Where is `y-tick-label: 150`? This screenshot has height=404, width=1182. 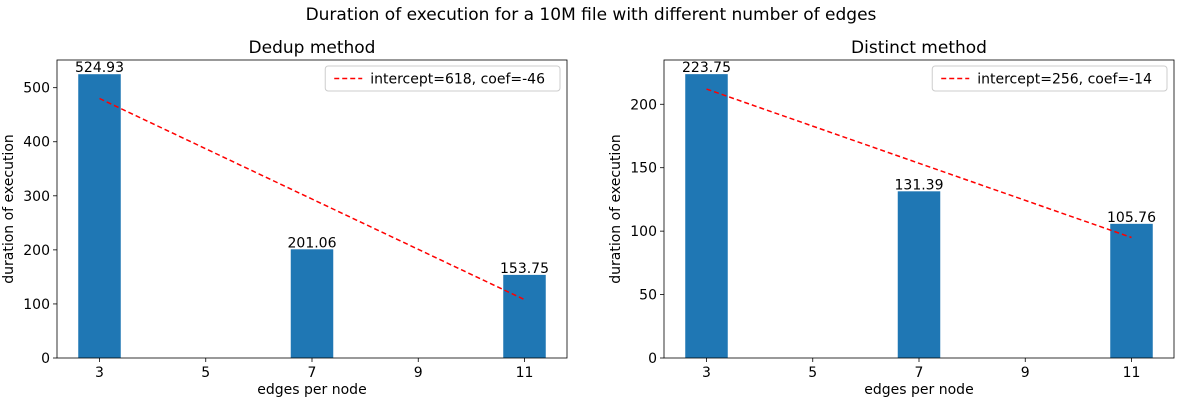 y-tick-label: 150 is located at coordinates (643, 169).